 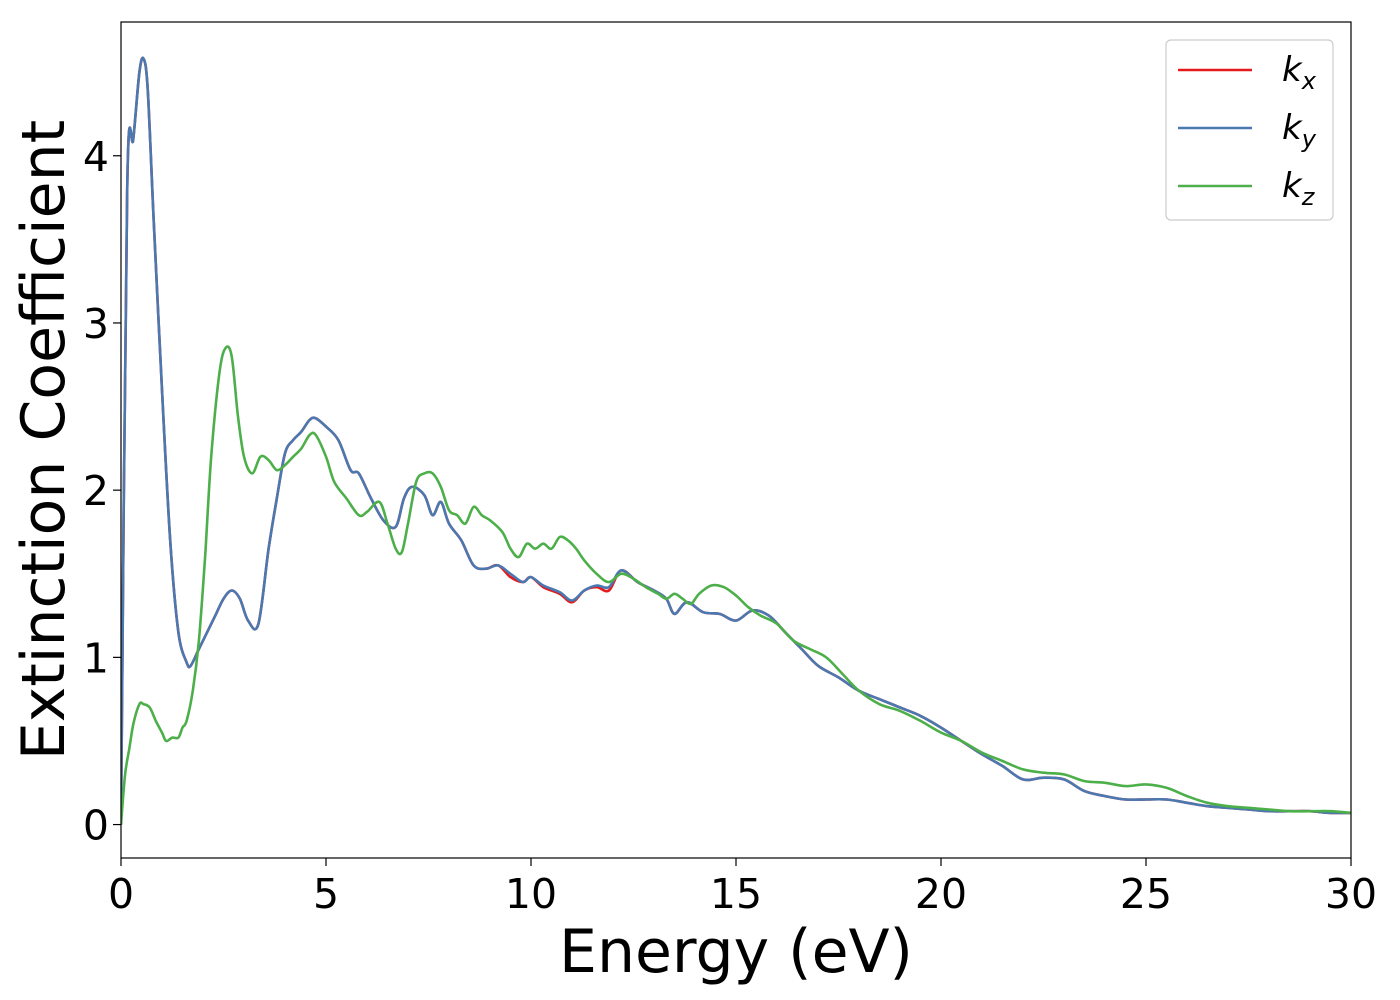 What do you see at coordinates (44, 440) in the screenshot?
I see `y-axis-label: Extinction Coefficient` at bounding box center [44, 440].